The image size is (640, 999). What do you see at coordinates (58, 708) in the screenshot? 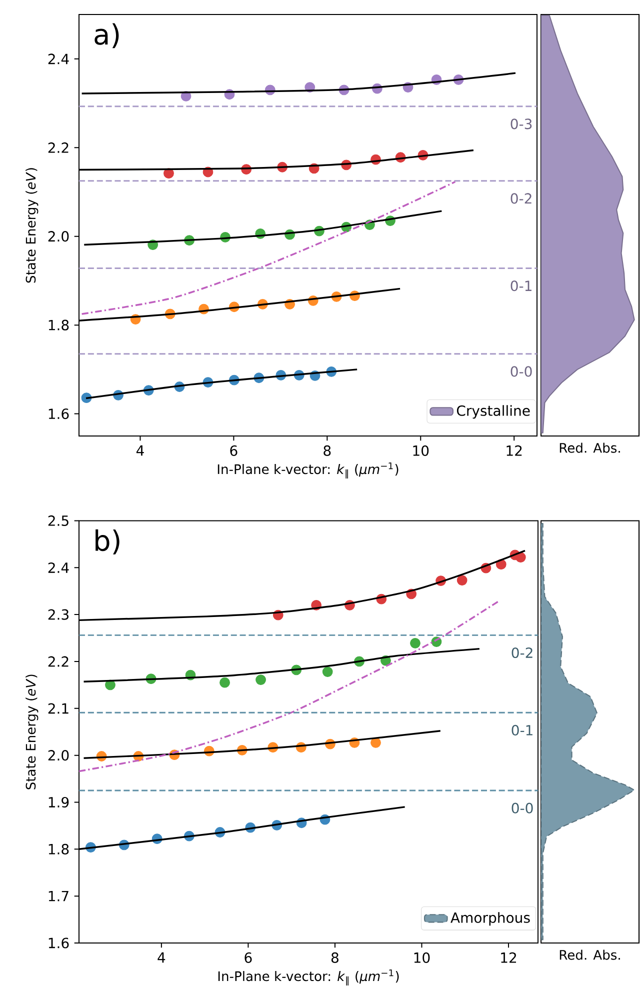
I see `y-tick-label: 2.1` at bounding box center [58, 708].